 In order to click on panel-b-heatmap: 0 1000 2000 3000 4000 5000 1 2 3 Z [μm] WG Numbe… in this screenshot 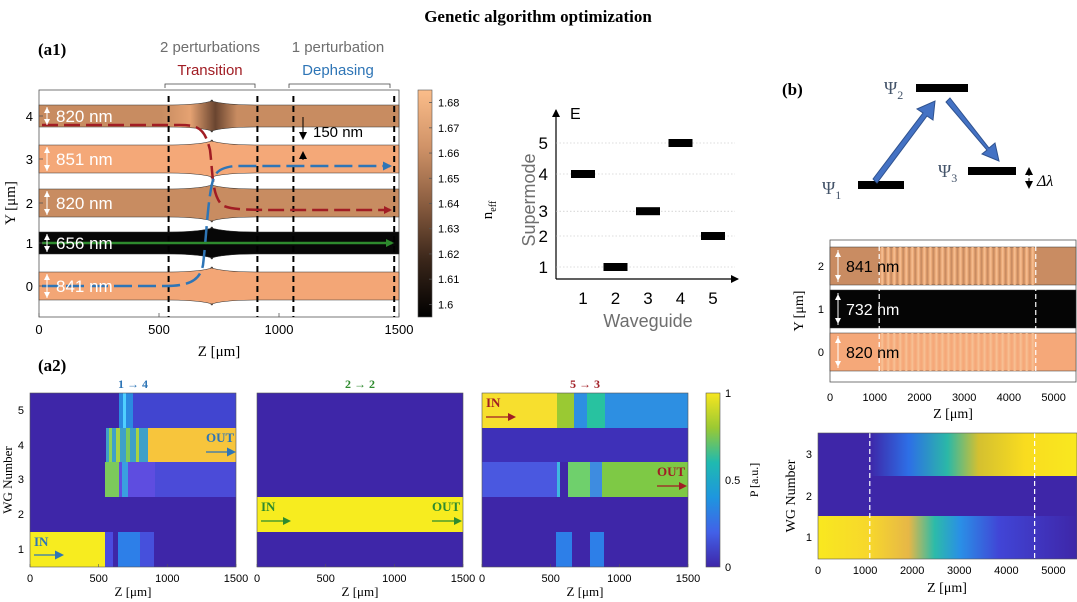, I will do `click(930, 514)`.